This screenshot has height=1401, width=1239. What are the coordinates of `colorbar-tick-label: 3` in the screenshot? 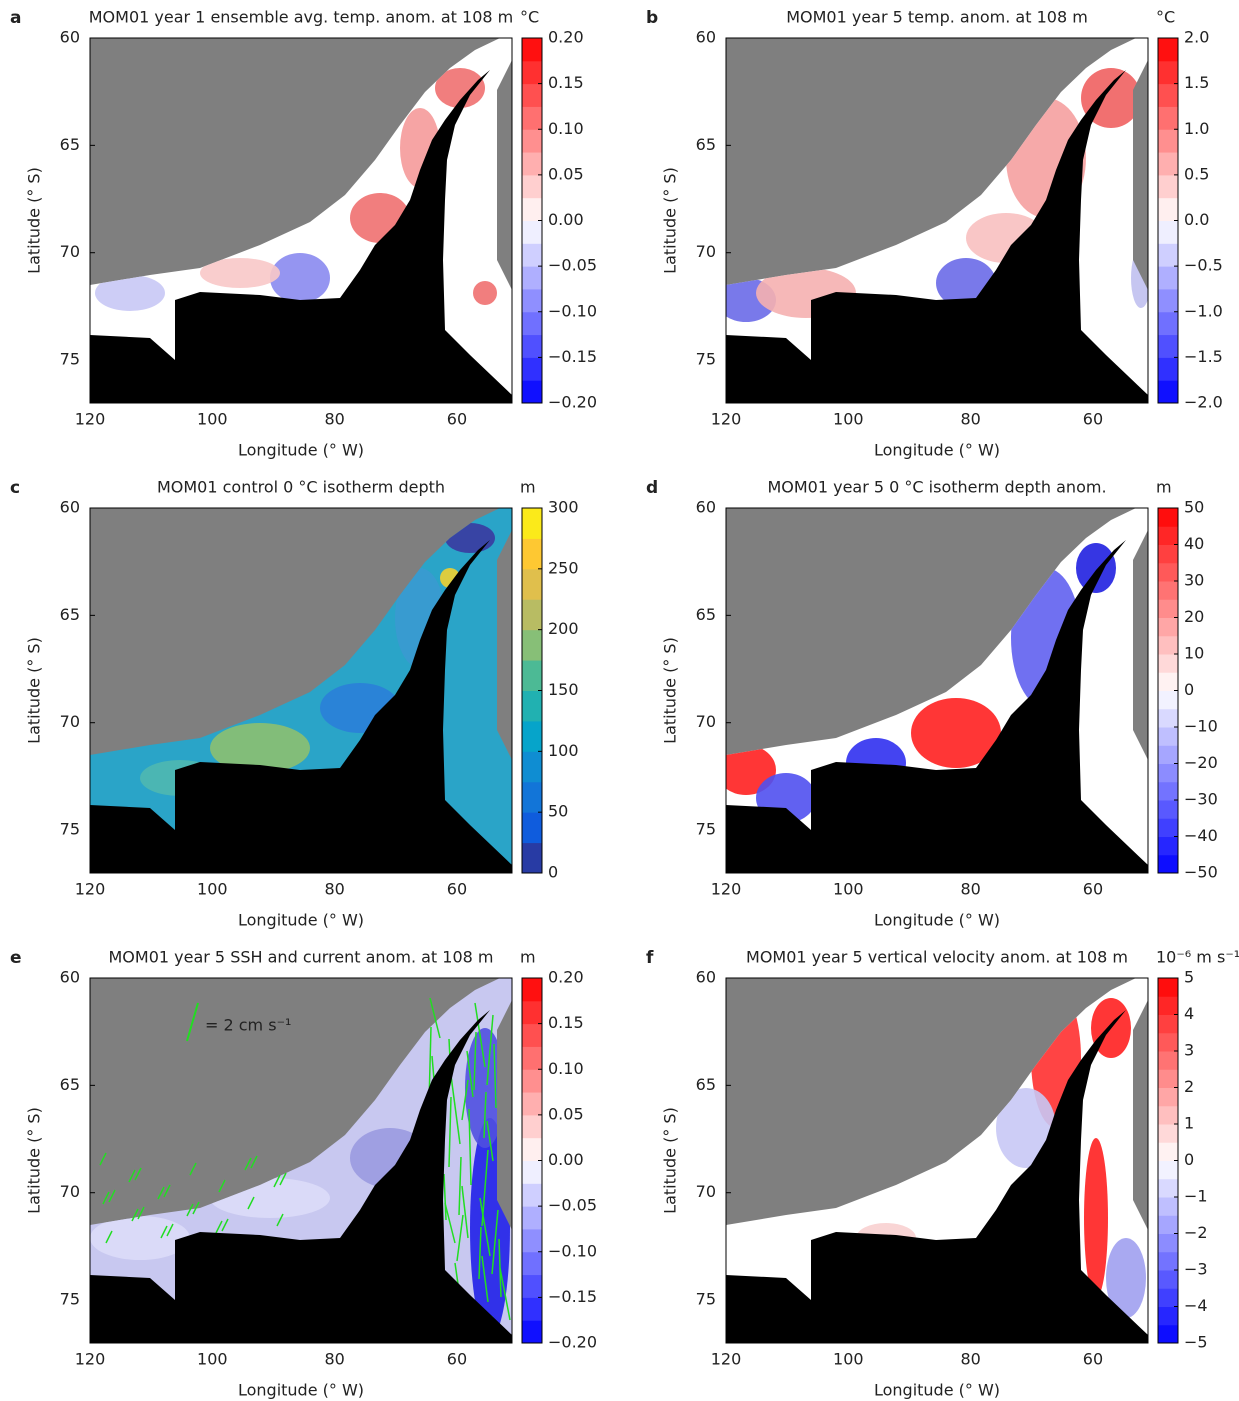 It's located at (1189, 1050).